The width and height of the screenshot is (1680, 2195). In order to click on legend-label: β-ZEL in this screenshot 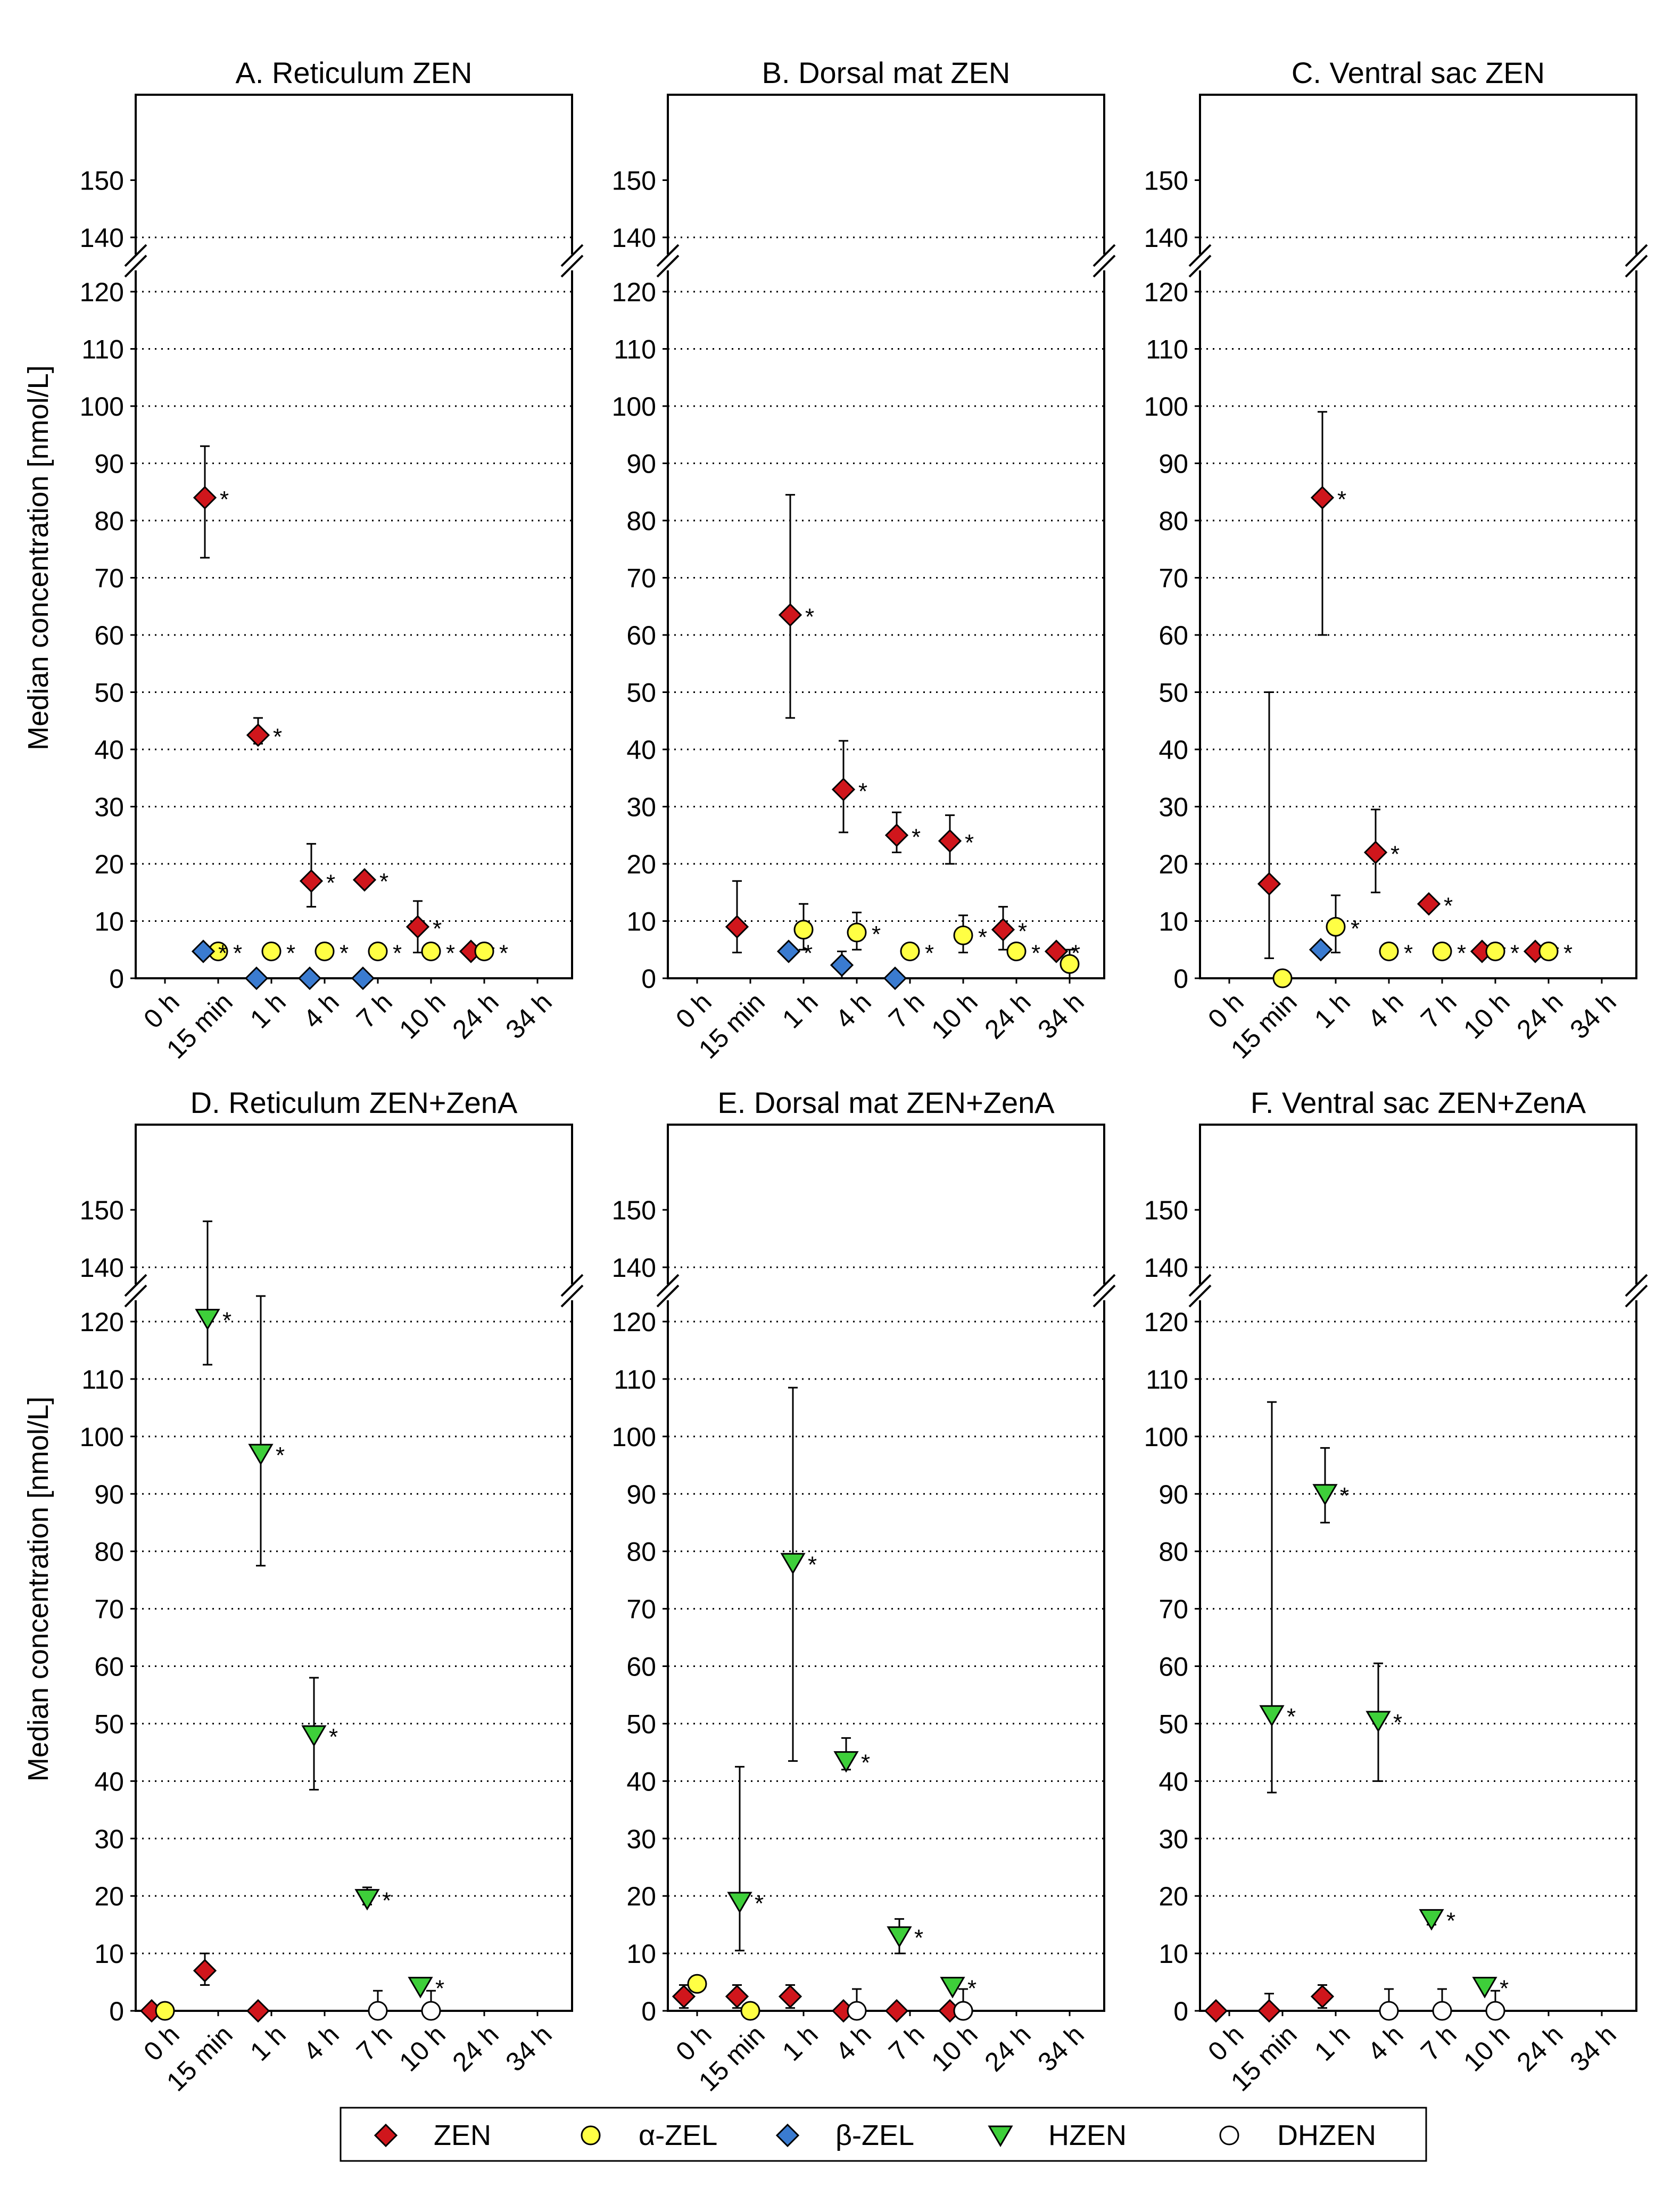, I will do `click(874, 2135)`.